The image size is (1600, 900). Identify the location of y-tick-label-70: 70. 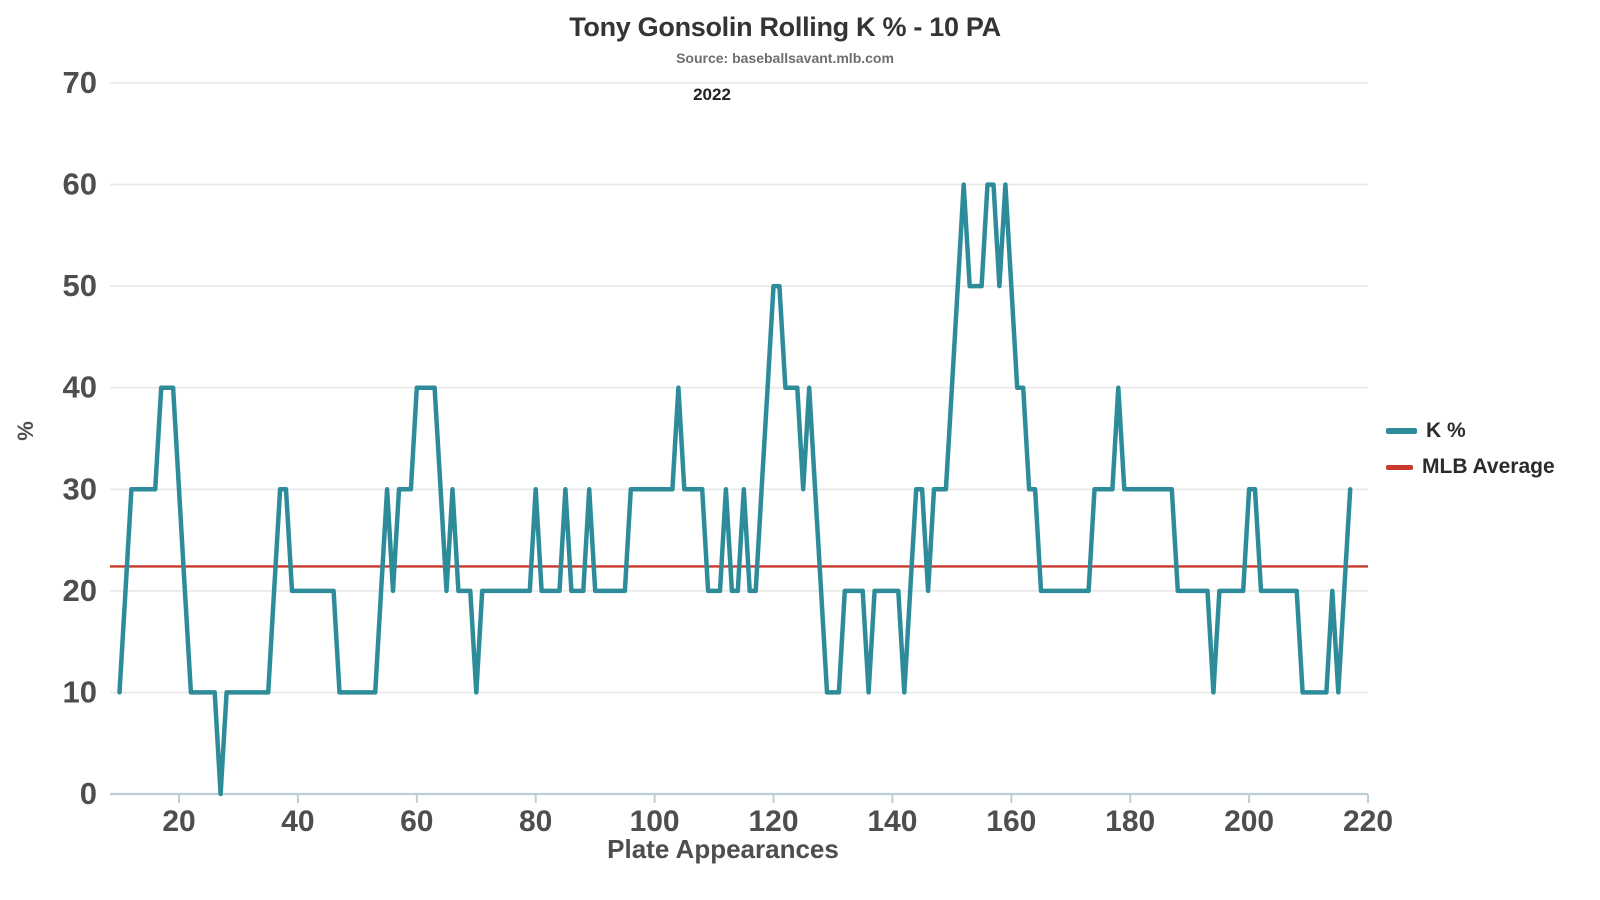
(80, 82).